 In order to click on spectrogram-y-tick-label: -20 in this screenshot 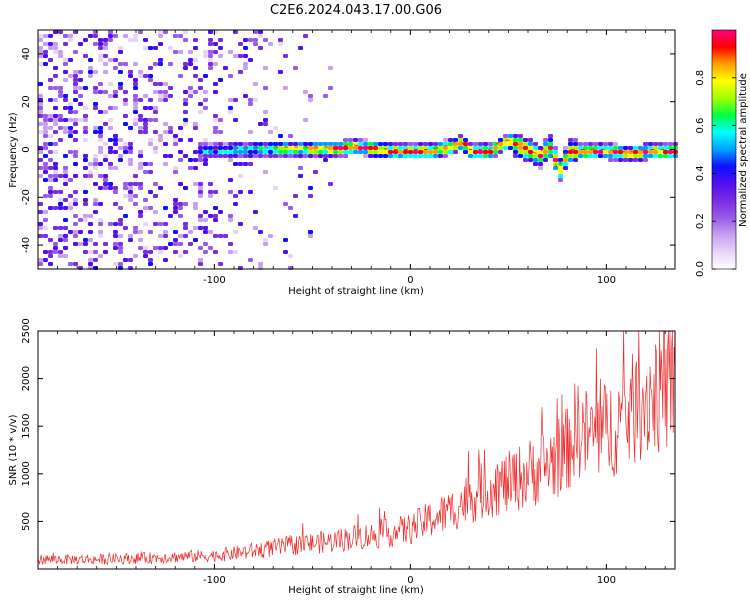, I will do `click(26, 197)`.